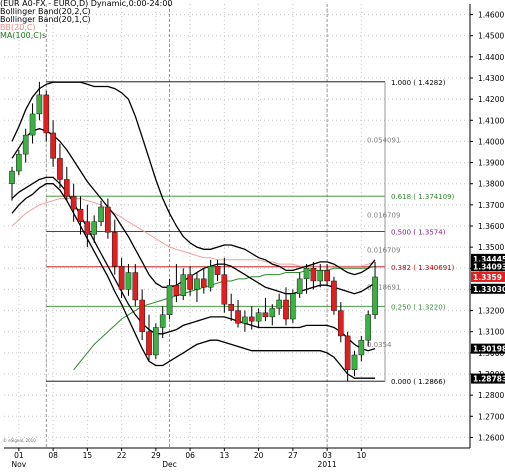 Image resolution: width=505 pixels, height=472 pixels. I want to click on price-tick-label: 1.3800, so click(491, 184).